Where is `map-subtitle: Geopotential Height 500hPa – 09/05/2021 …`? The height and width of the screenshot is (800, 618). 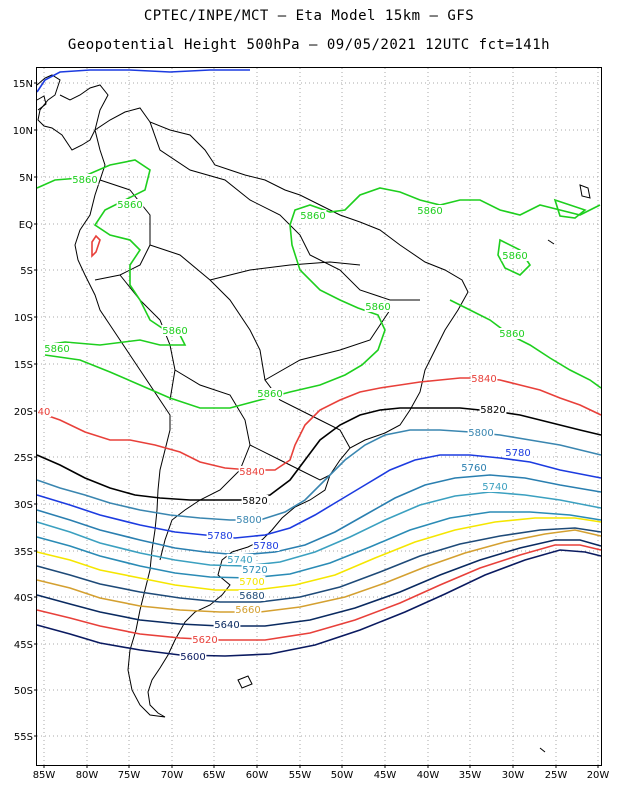
map-subtitle: Geopotential Height 500hPa – 09/05/2021 … is located at coordinates (309, 45).